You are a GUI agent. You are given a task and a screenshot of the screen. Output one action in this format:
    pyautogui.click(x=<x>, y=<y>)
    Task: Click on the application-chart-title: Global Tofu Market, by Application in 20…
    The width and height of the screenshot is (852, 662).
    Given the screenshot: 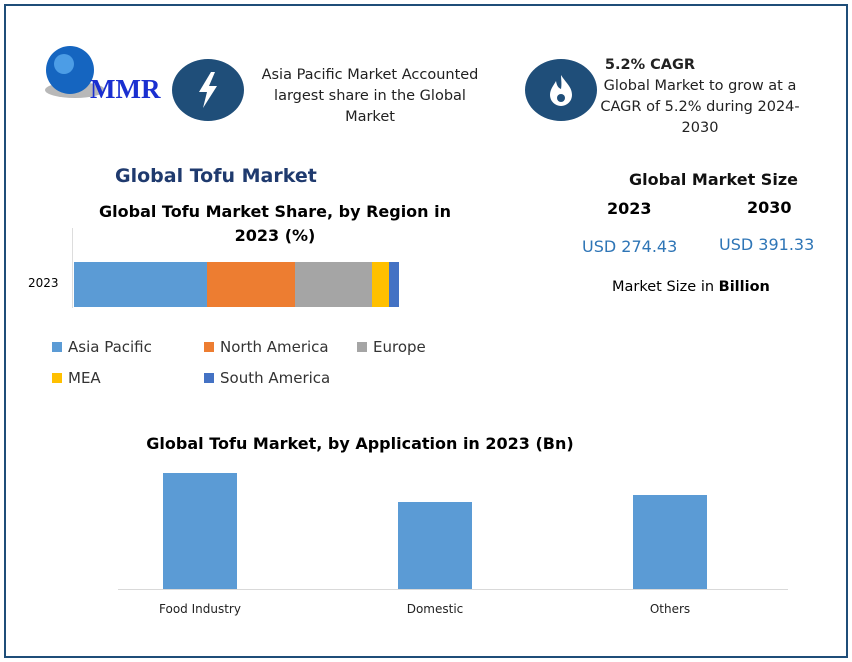 What is the action you would take?
    pyautogui.click(x=360, y=443)
    